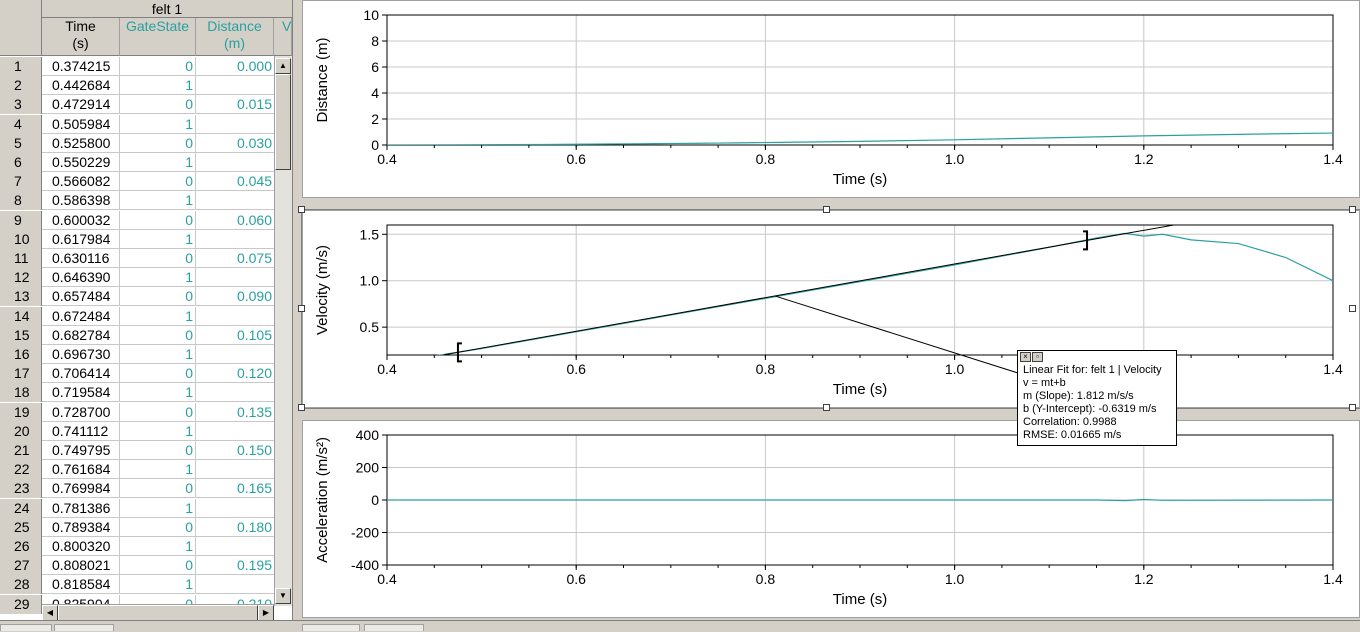  I want to click on table-row: 2 0.442684 1, so click(137, 86).